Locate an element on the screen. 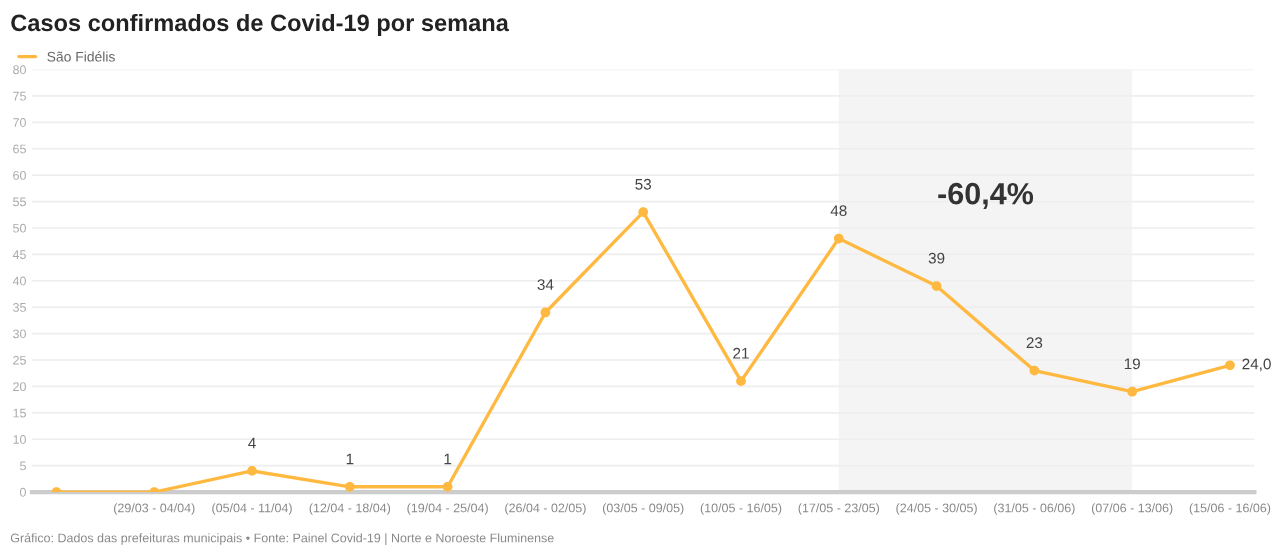  band-label: -60,4% is located at coordinates (986, 195).